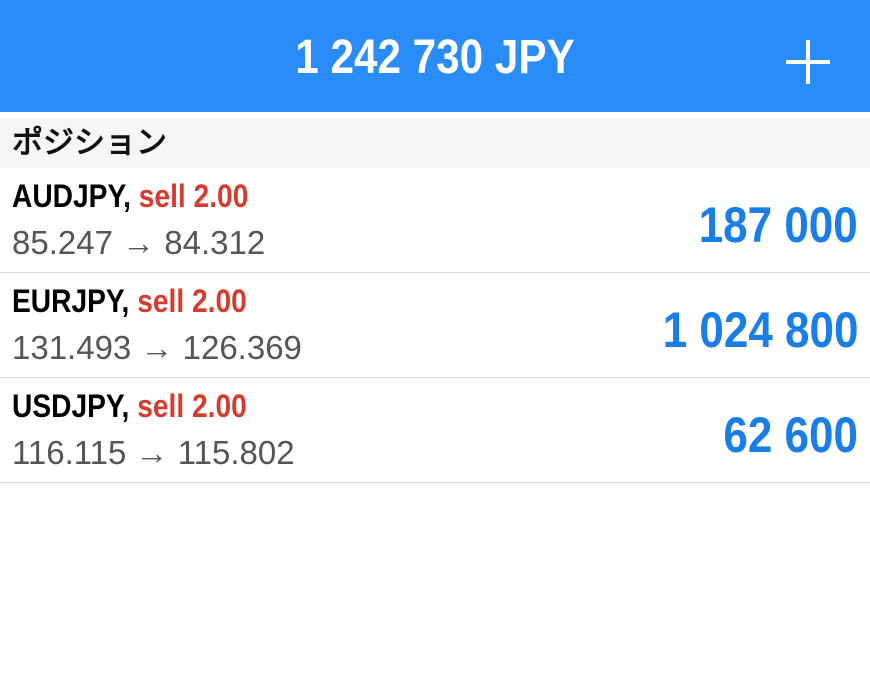 This screenshot has width=870, height=692. Describe the element at coordinates (71, 301) in the screenshot. I see `symbol: EURJPY,` at that location.